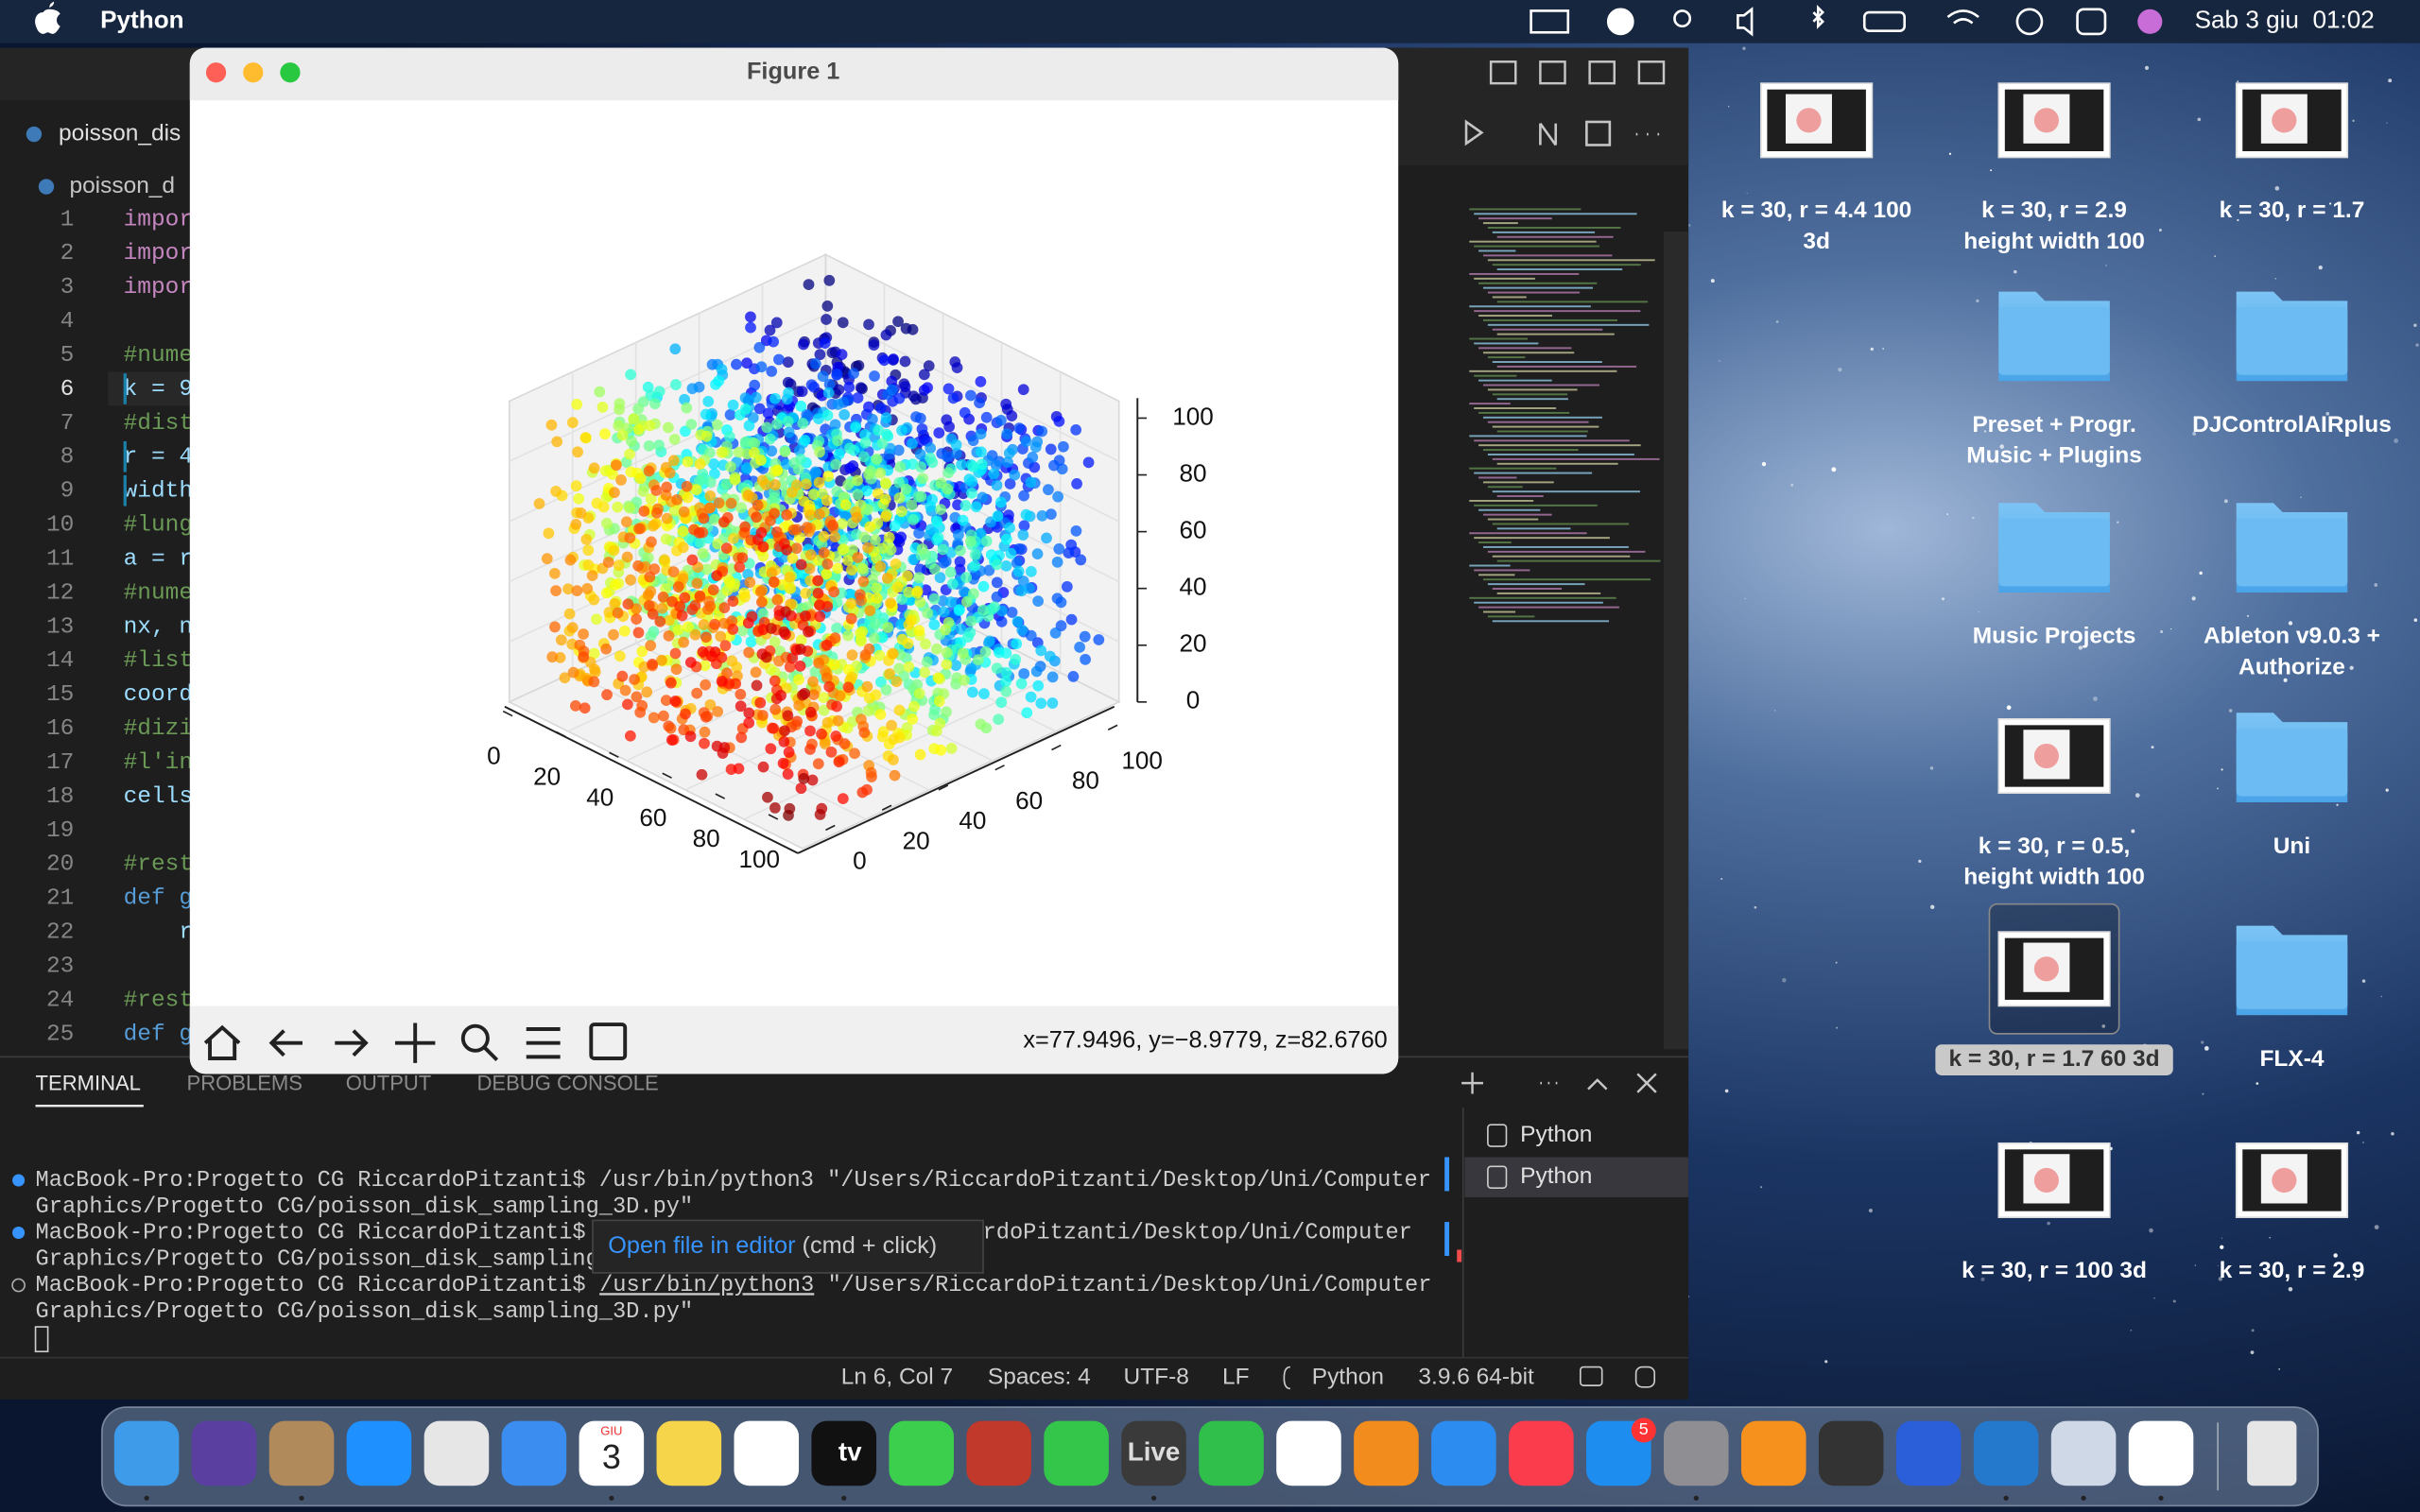 The width and height of the screenshot is (2420, 1512). What do you see at coordinates (1598, 133) in the screenshot?
I see `split-button` at bounding box center [1598, 133].